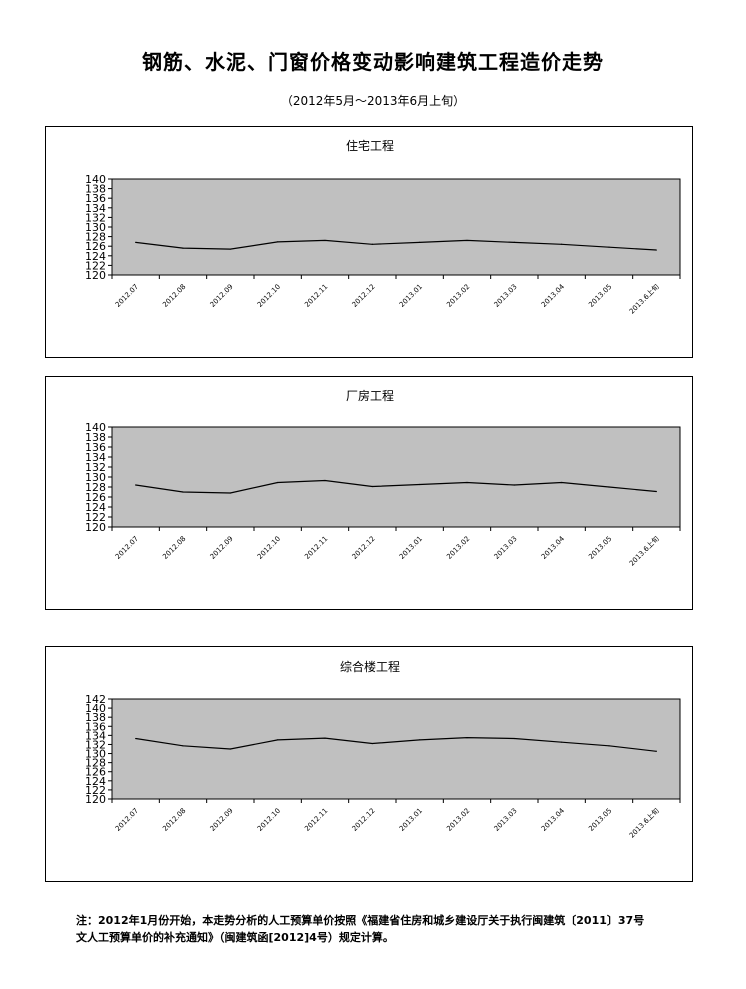 This screenshot has height=989, width=746. What do you see at coordinates (370, 395) in the screenshot?
I see `chart-title: 厂房工程` at bounding box center [370, 395].